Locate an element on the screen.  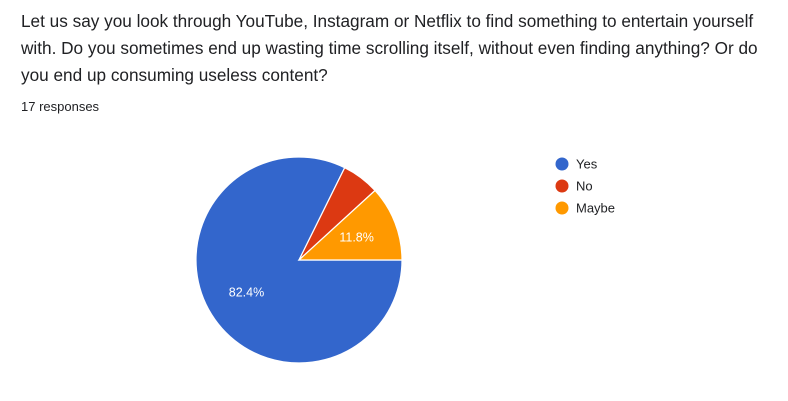
legend-swatch-no is located at coordinates (562, 186).